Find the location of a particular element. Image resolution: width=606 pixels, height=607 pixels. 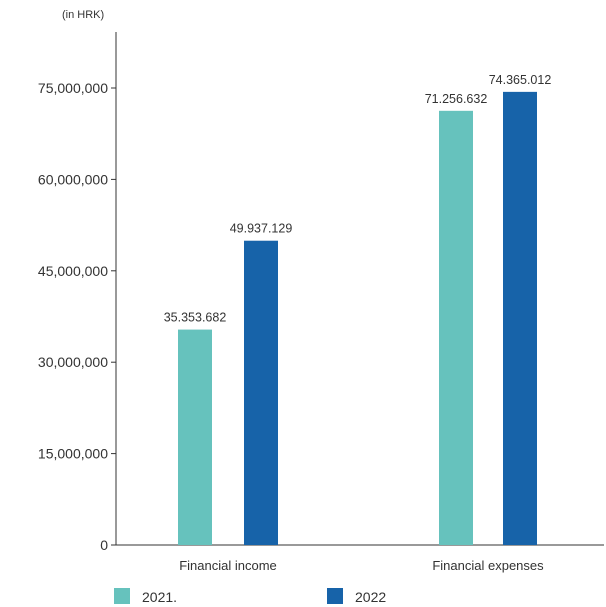

y-tick-label: 0 is located at coordinates (104, 545).